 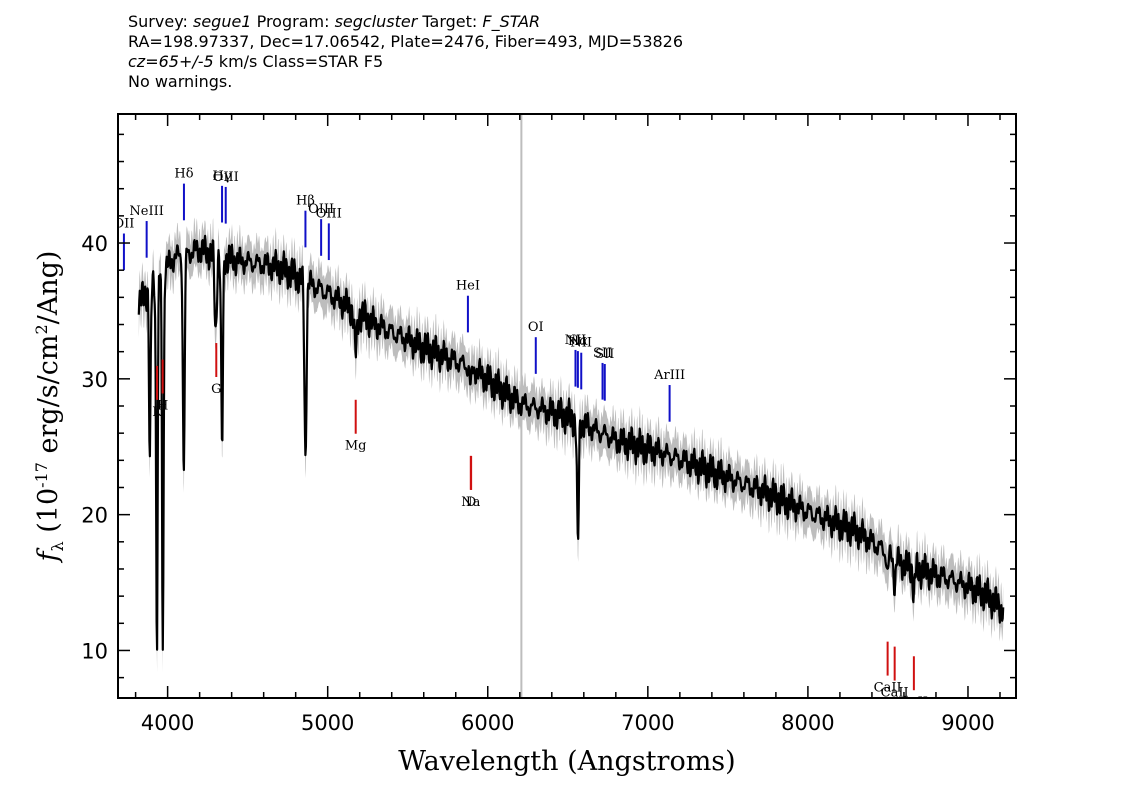 I want to click on emission-line-label: Hβ, so click(x=305, y=201).